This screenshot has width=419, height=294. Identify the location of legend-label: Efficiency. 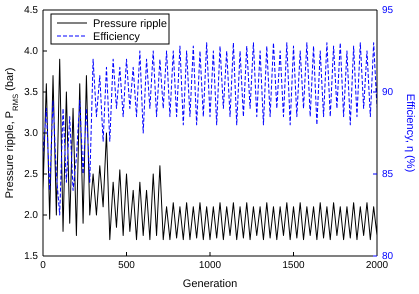
(116, 37).